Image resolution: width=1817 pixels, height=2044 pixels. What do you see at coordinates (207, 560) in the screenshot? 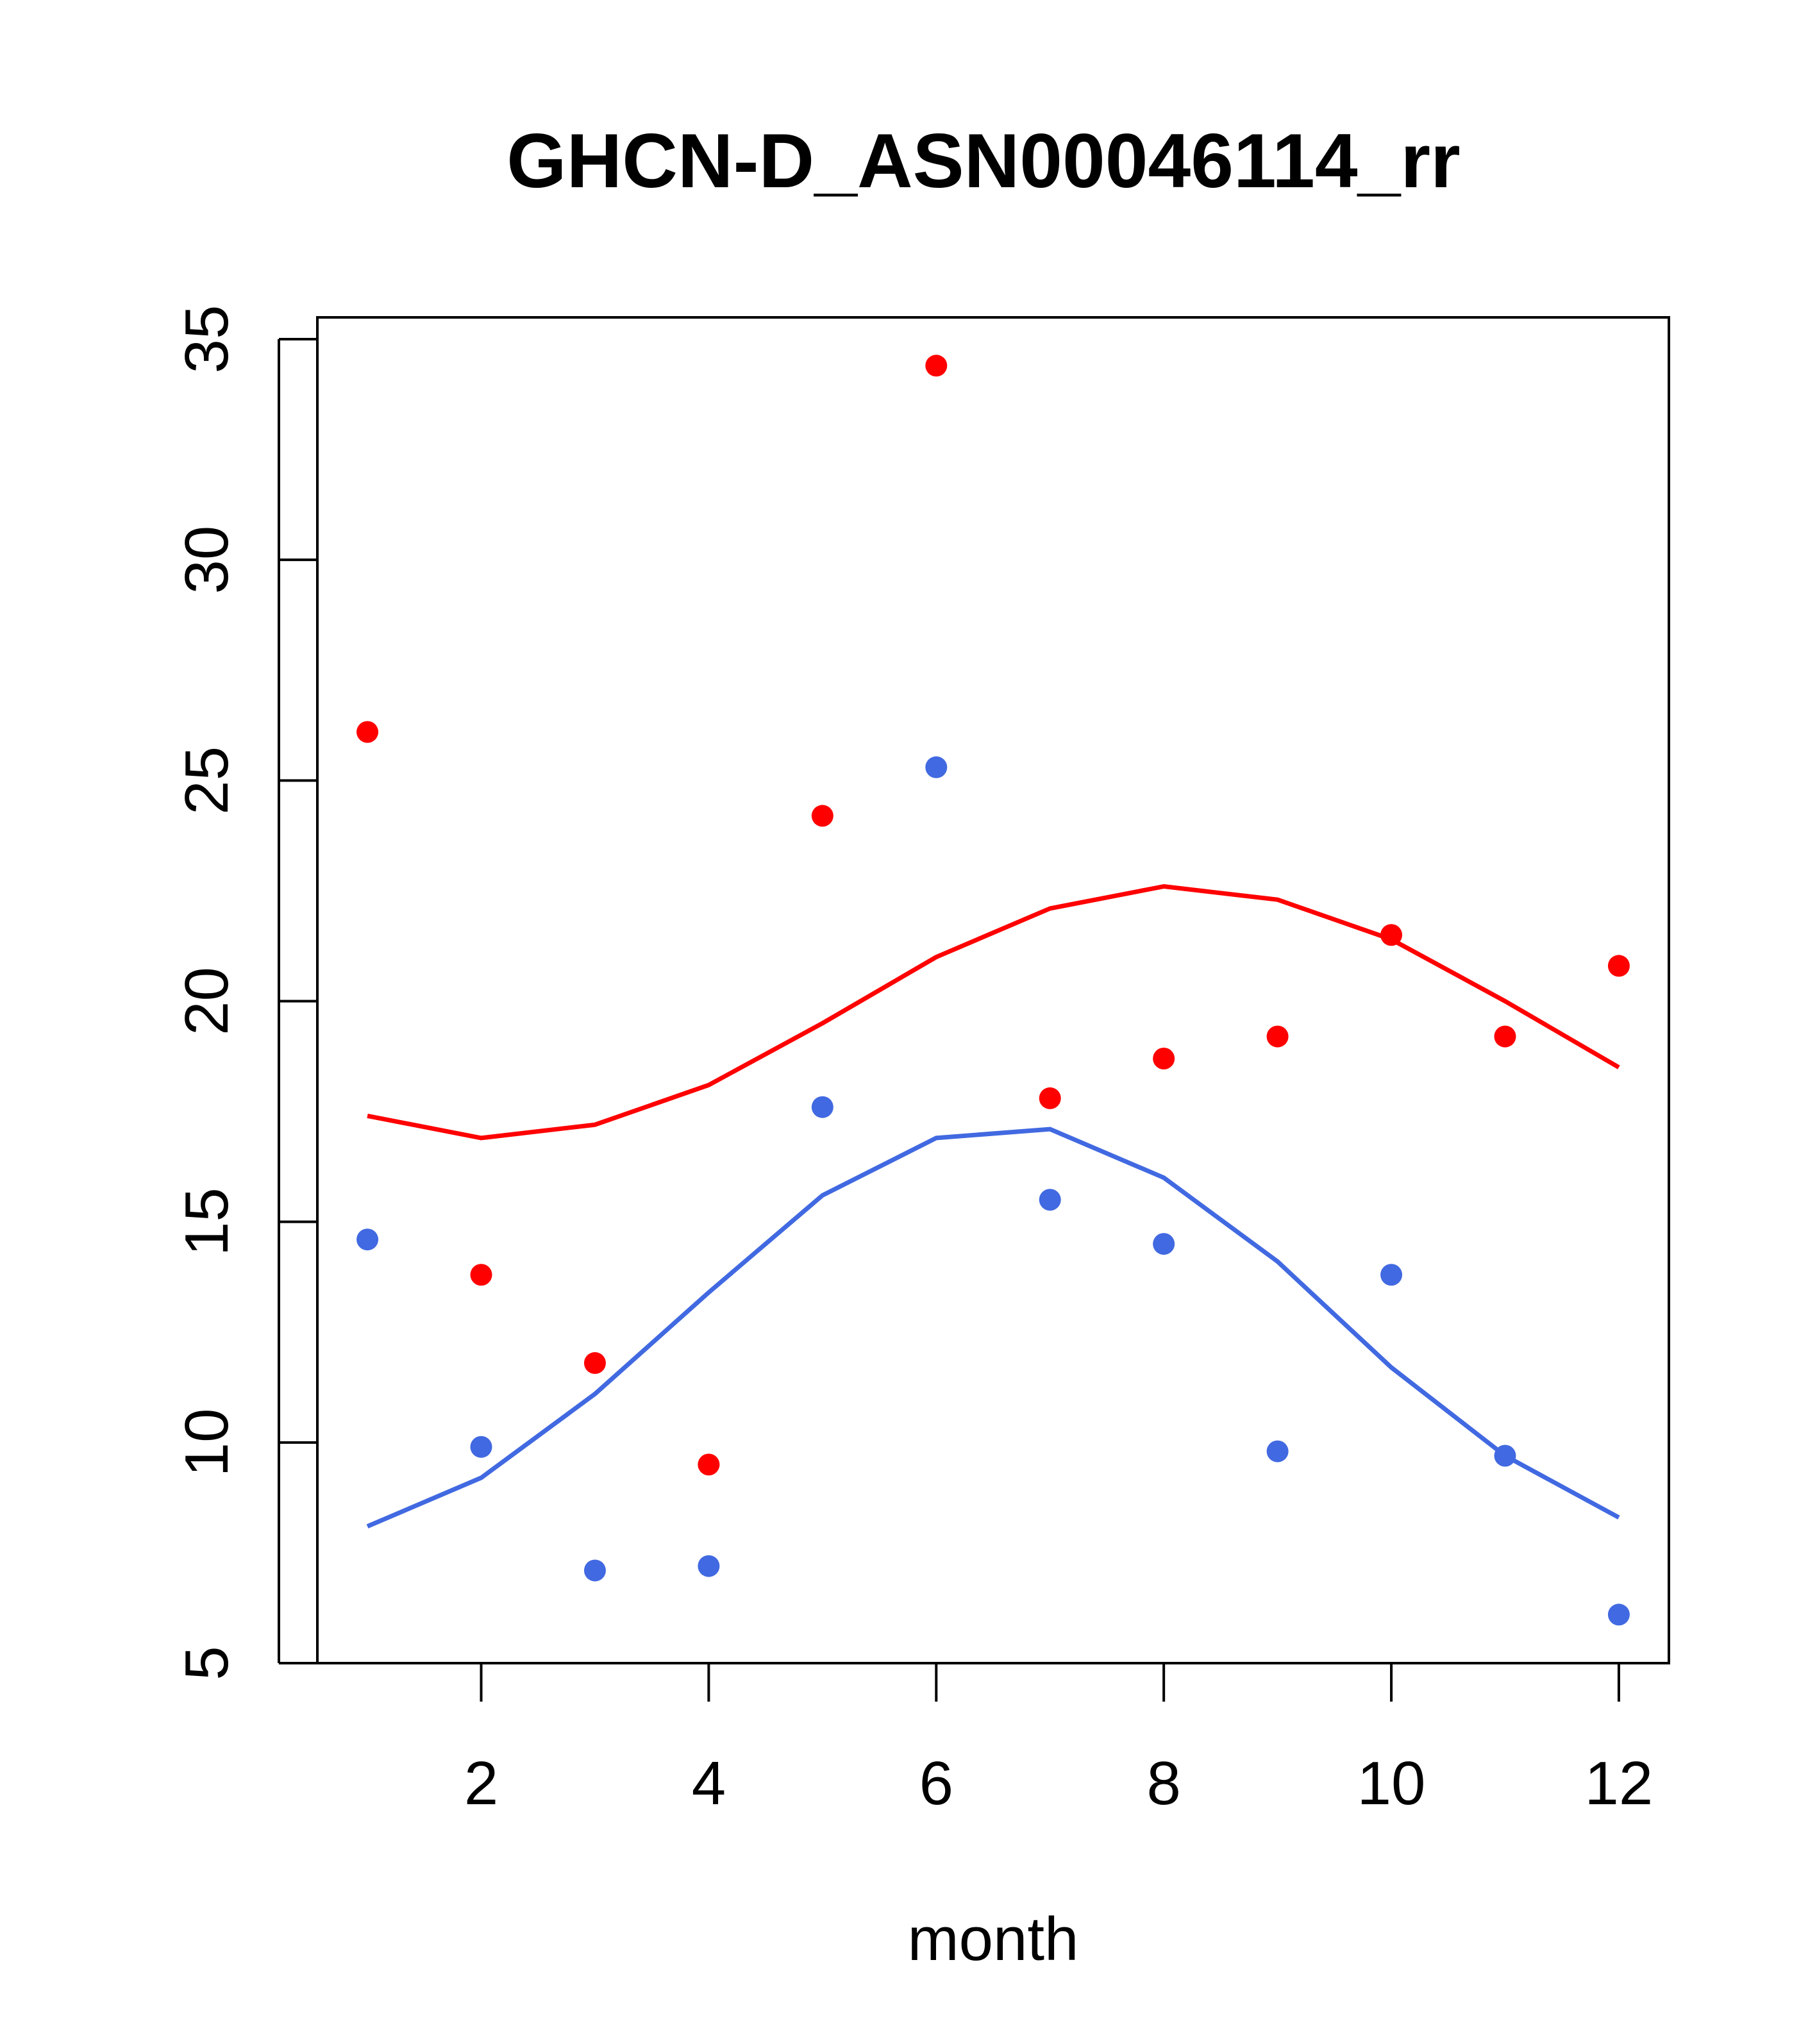
I see `y-tick-label: 30` at bounding box center [207, 560].